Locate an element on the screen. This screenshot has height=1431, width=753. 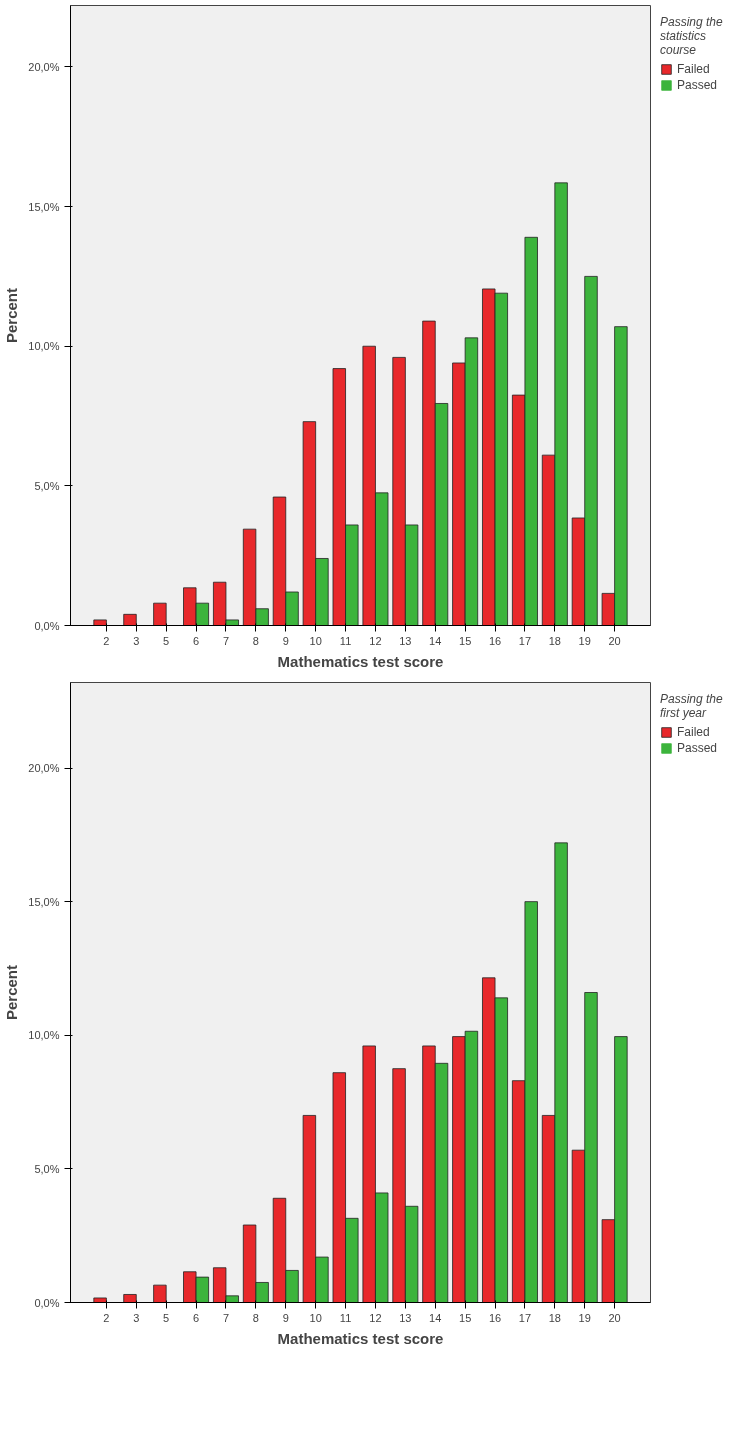
legend-title: Passing the first year is located at coordinates (691, 706).